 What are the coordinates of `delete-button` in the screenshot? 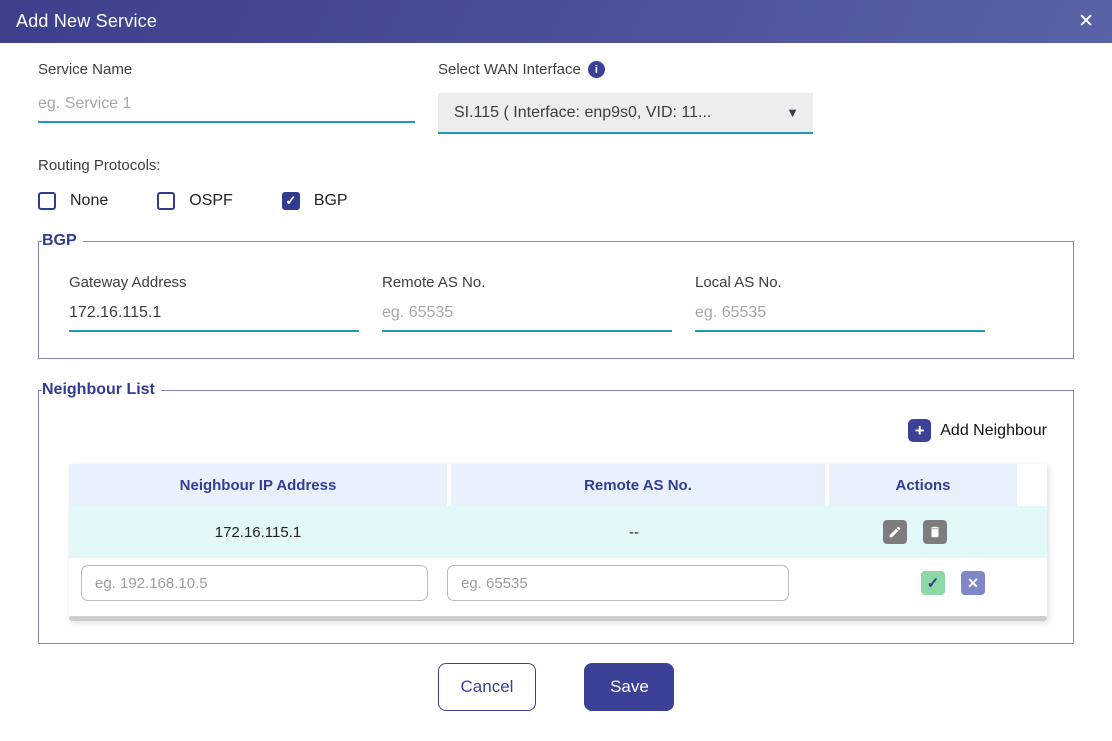 It's located at (935, 532).